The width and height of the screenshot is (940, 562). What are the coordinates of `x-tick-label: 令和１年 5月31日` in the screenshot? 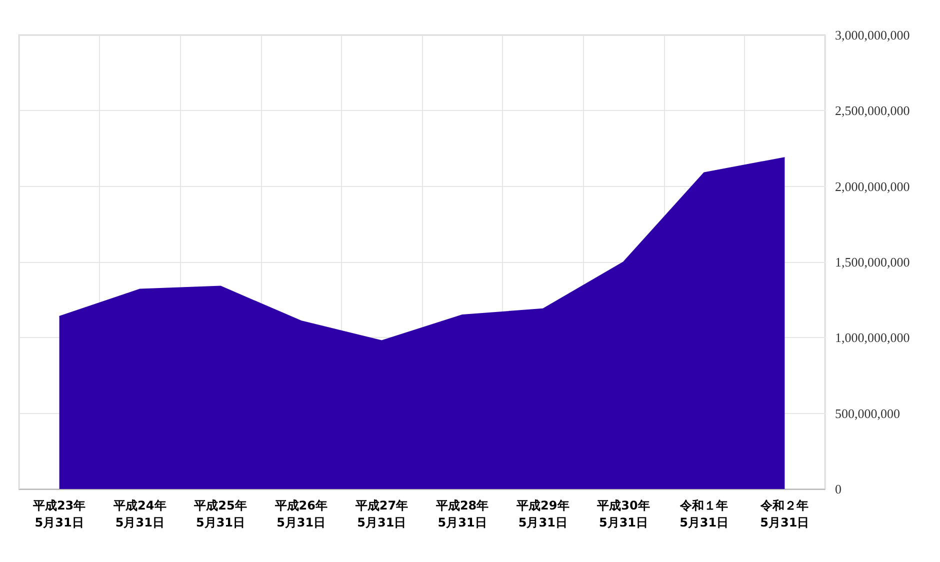 It's located at (704, 514).